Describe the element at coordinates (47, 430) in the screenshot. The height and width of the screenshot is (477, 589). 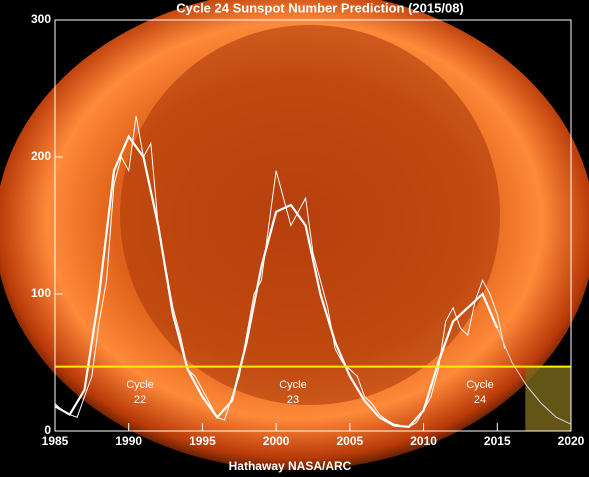
I see `y-tick-label: 0` at that location.